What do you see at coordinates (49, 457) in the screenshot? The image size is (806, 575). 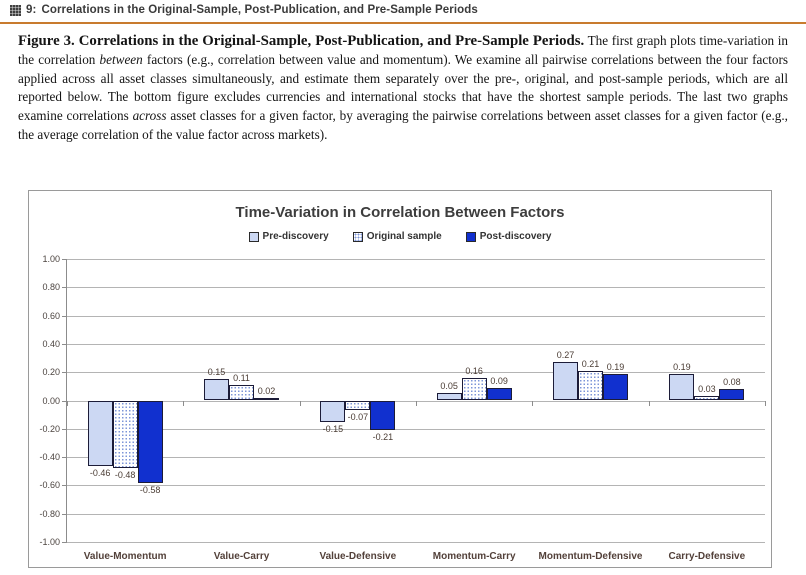 I see `y-axis-label: -0.40` at bounding box center [49, 457].